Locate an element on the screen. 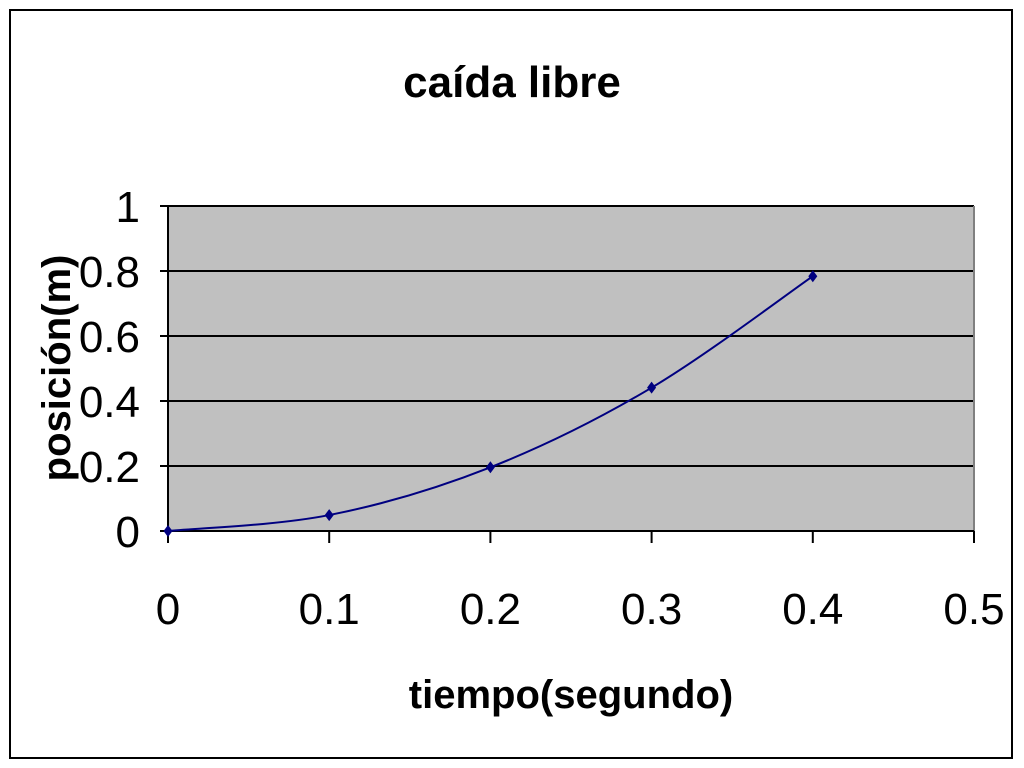 The image size is (1024, 768). chart-title: caída libre is located at coordinates (512, 82).